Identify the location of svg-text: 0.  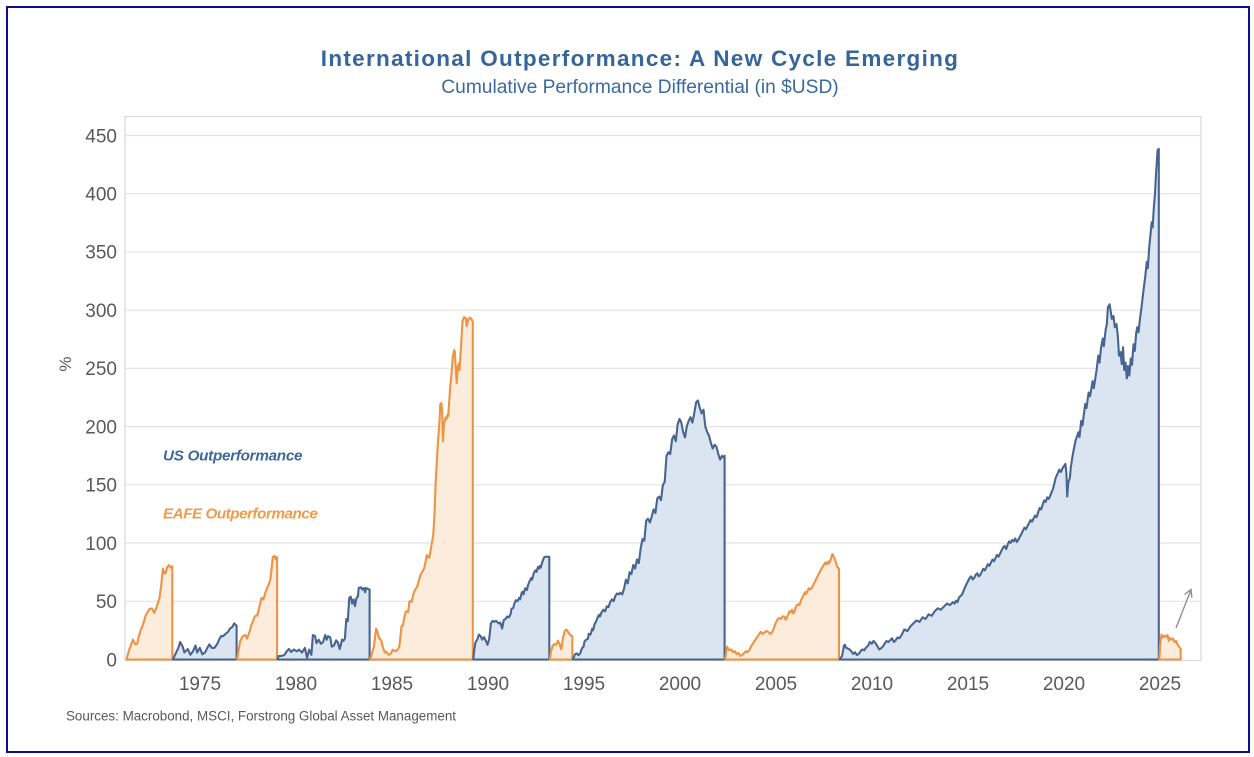
(111, 660).